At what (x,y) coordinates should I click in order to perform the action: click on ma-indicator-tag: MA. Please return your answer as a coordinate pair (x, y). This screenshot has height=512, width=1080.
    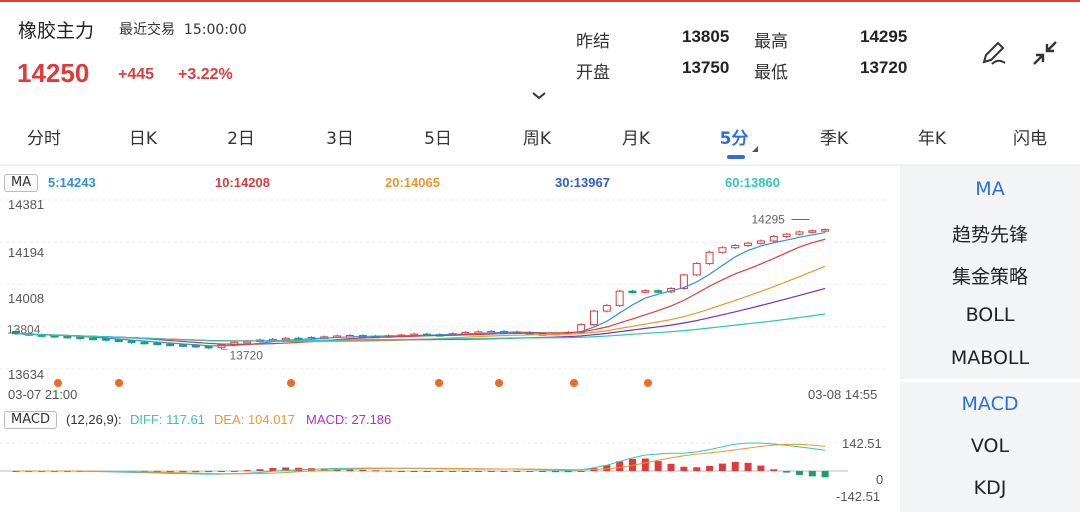
    Looking at the image, I should click on (21, 183).